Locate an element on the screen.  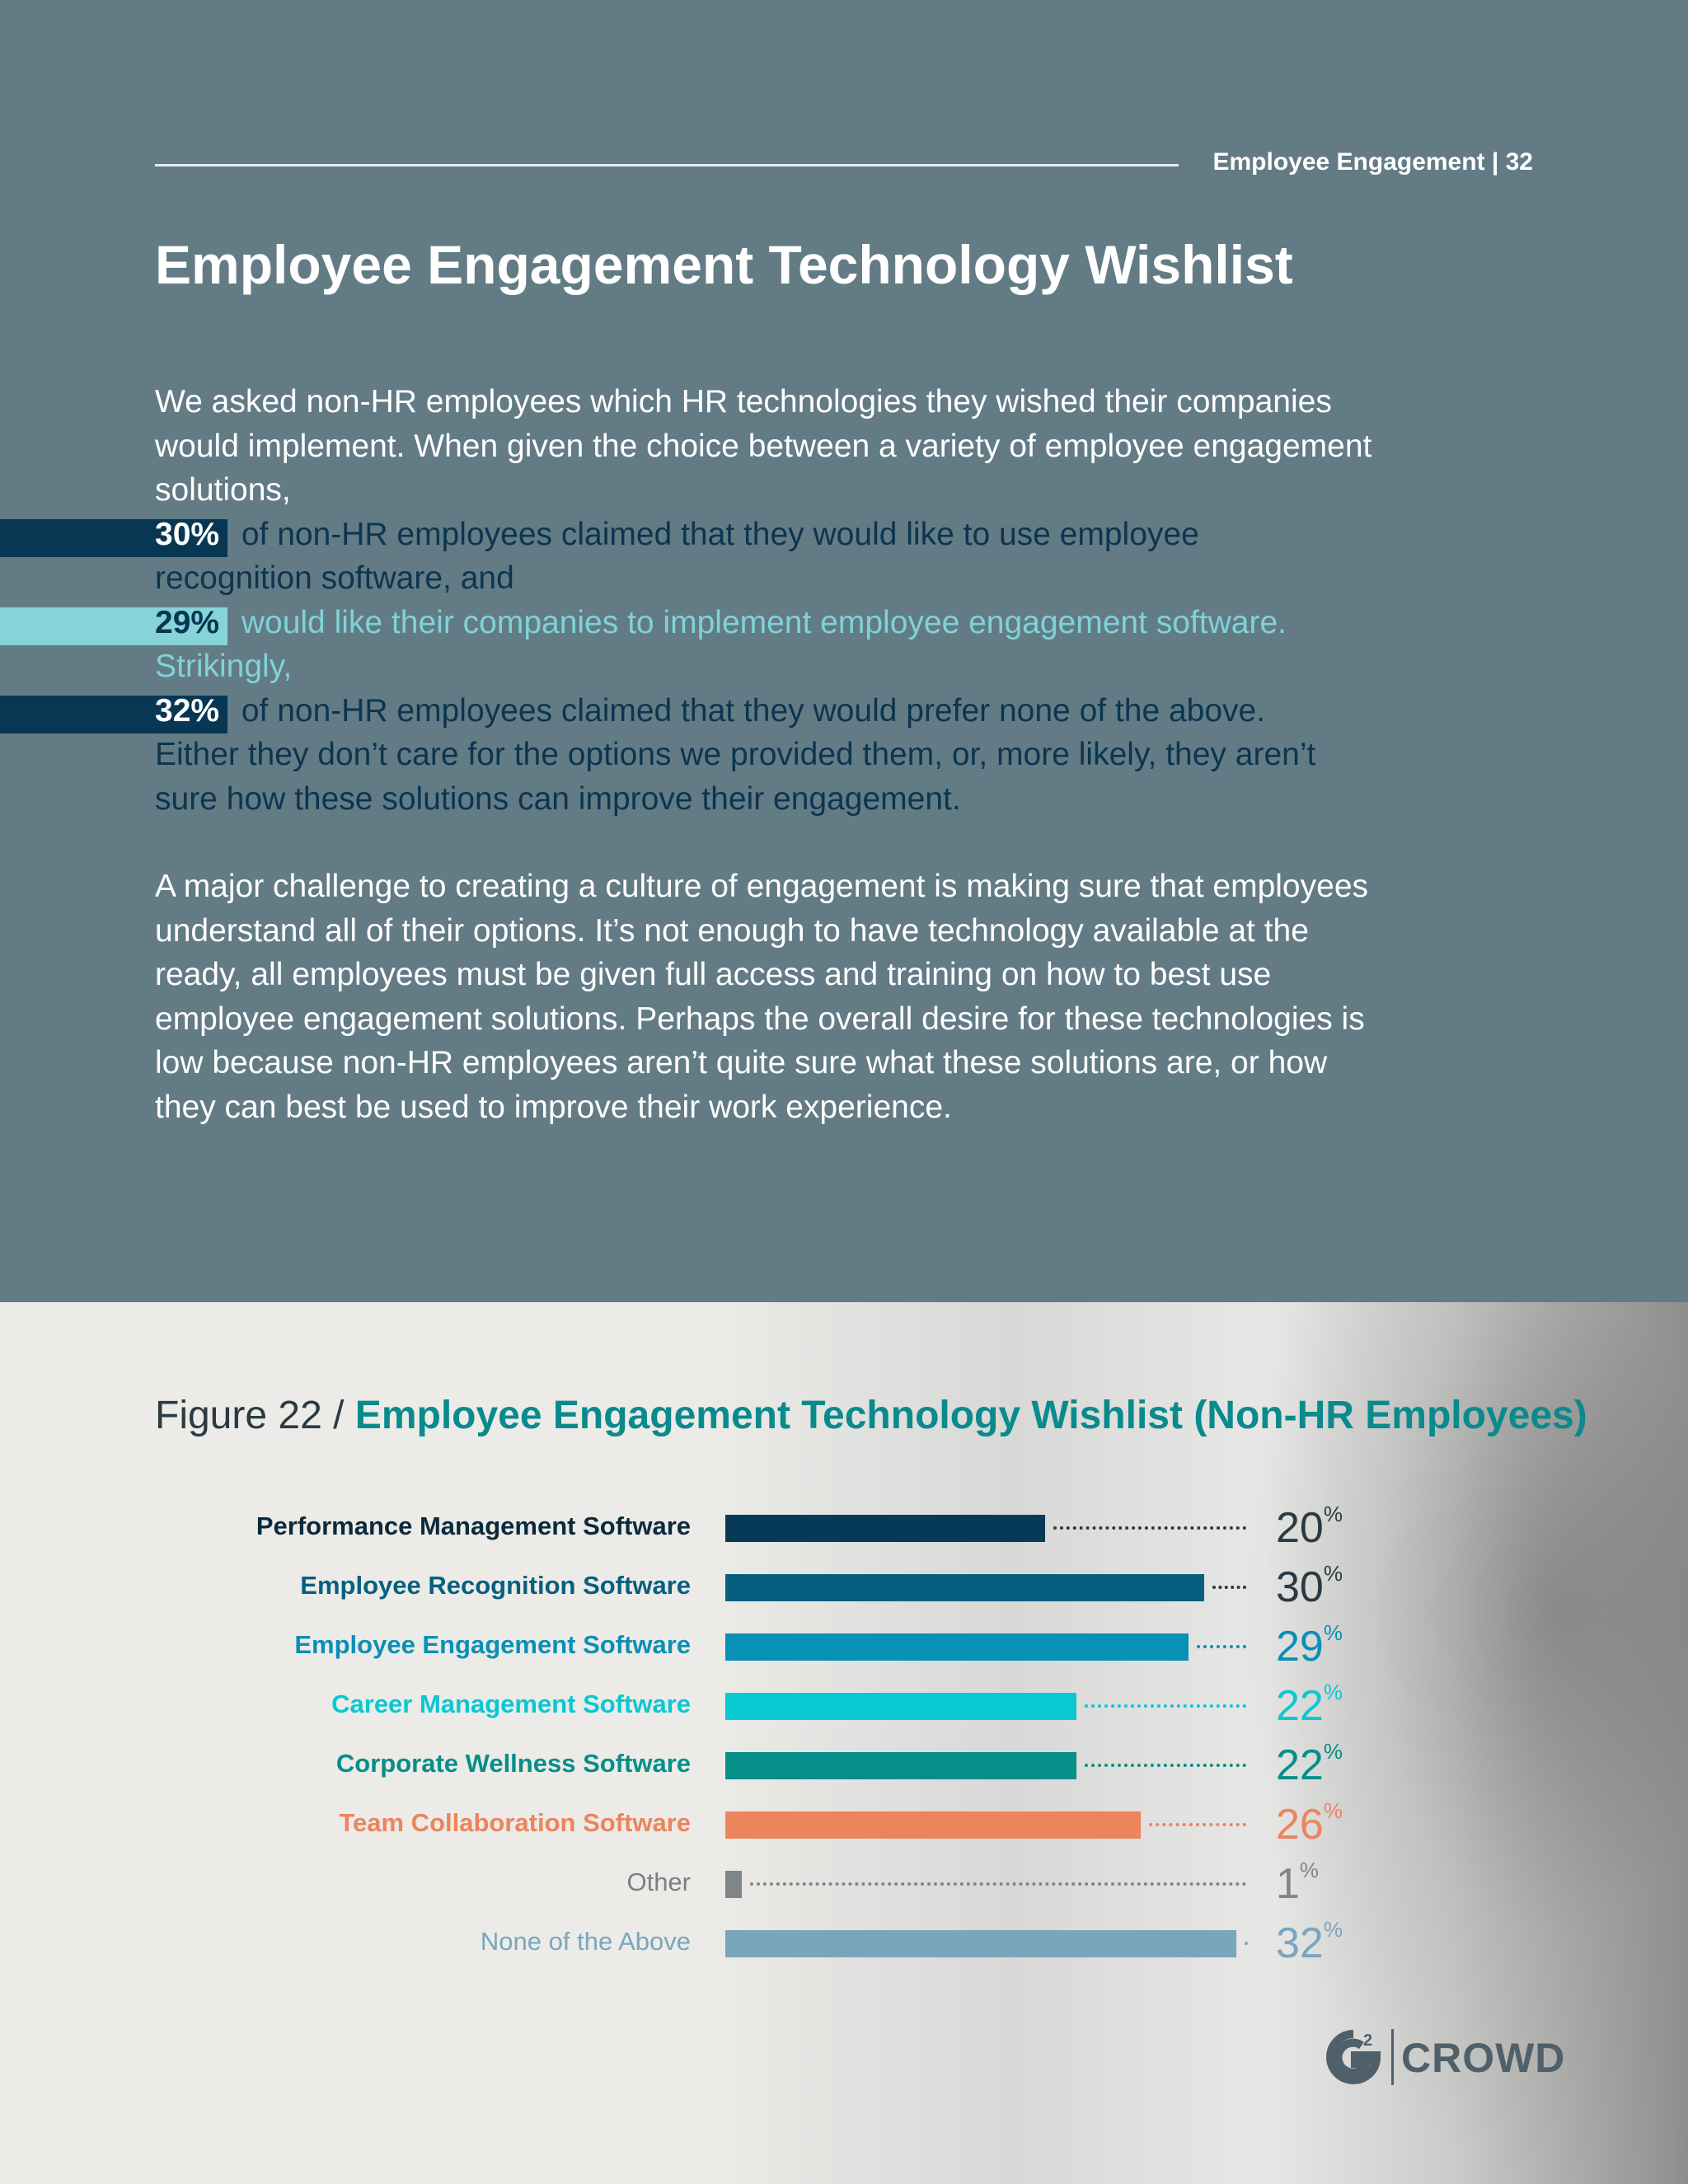
stat-text-continued: recognition software, and is located at coordinates (335, 578).